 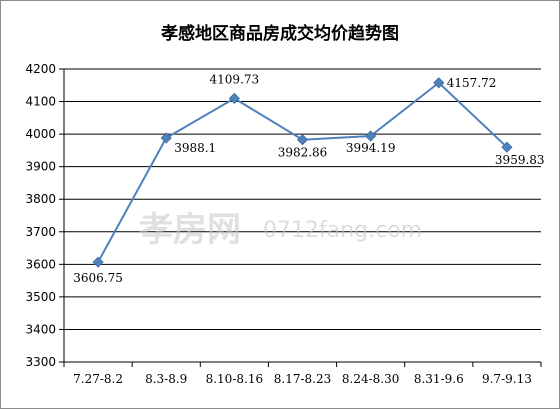 What do you see at coordinates (235, 379) in the screenshot?
I see `x-tick-label: 8.10-8.16` at bounding box center [235, 379].